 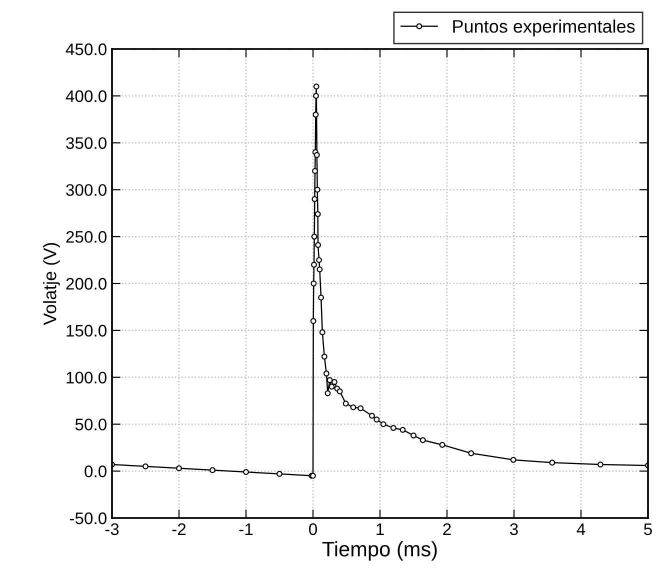 What do you see at coordinates (246, 529) in the screenshot?
I see `x-tick-label: -1` at bounding box center [246, 529].